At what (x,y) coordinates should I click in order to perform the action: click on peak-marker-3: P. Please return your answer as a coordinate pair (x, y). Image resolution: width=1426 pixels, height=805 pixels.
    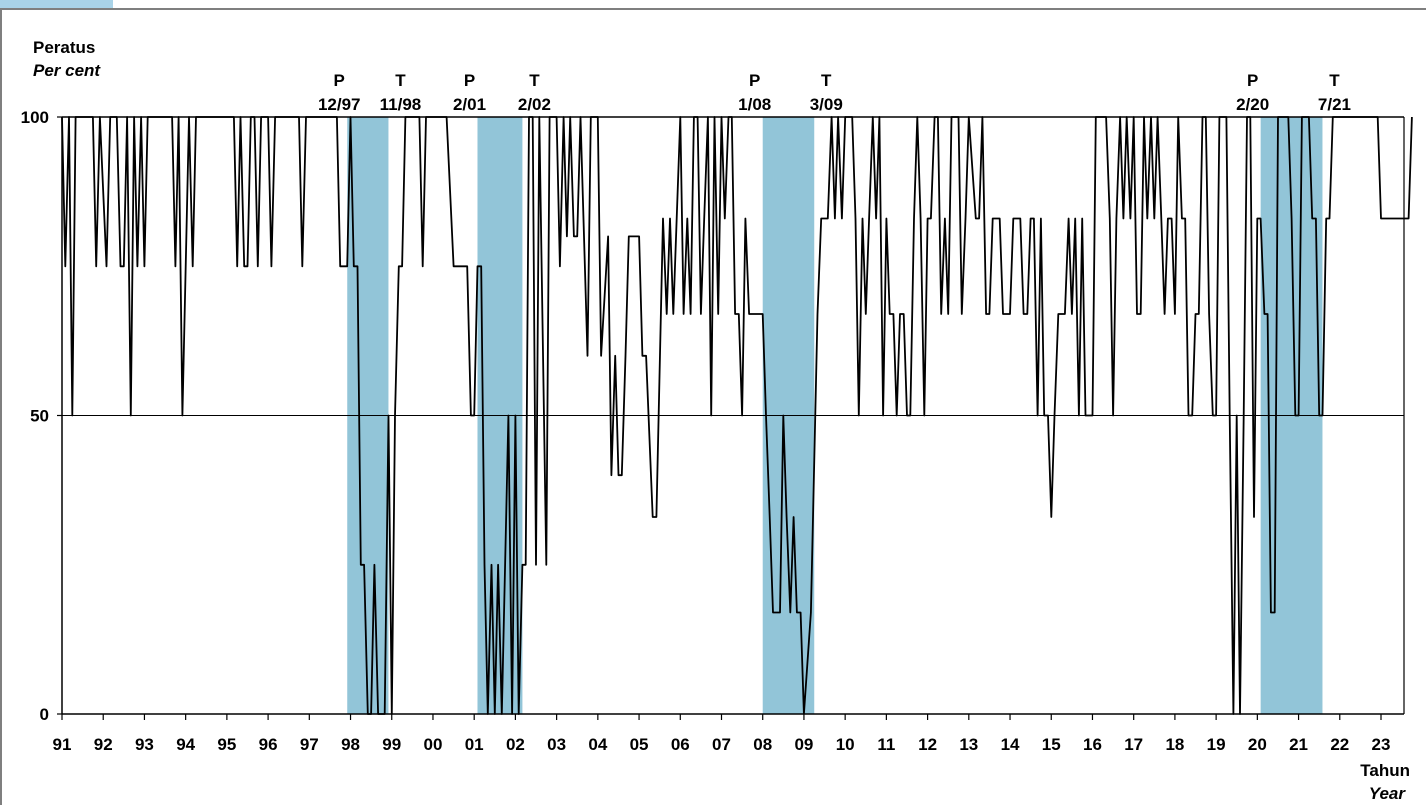
    Looking at the image, I should click on (754, 80).